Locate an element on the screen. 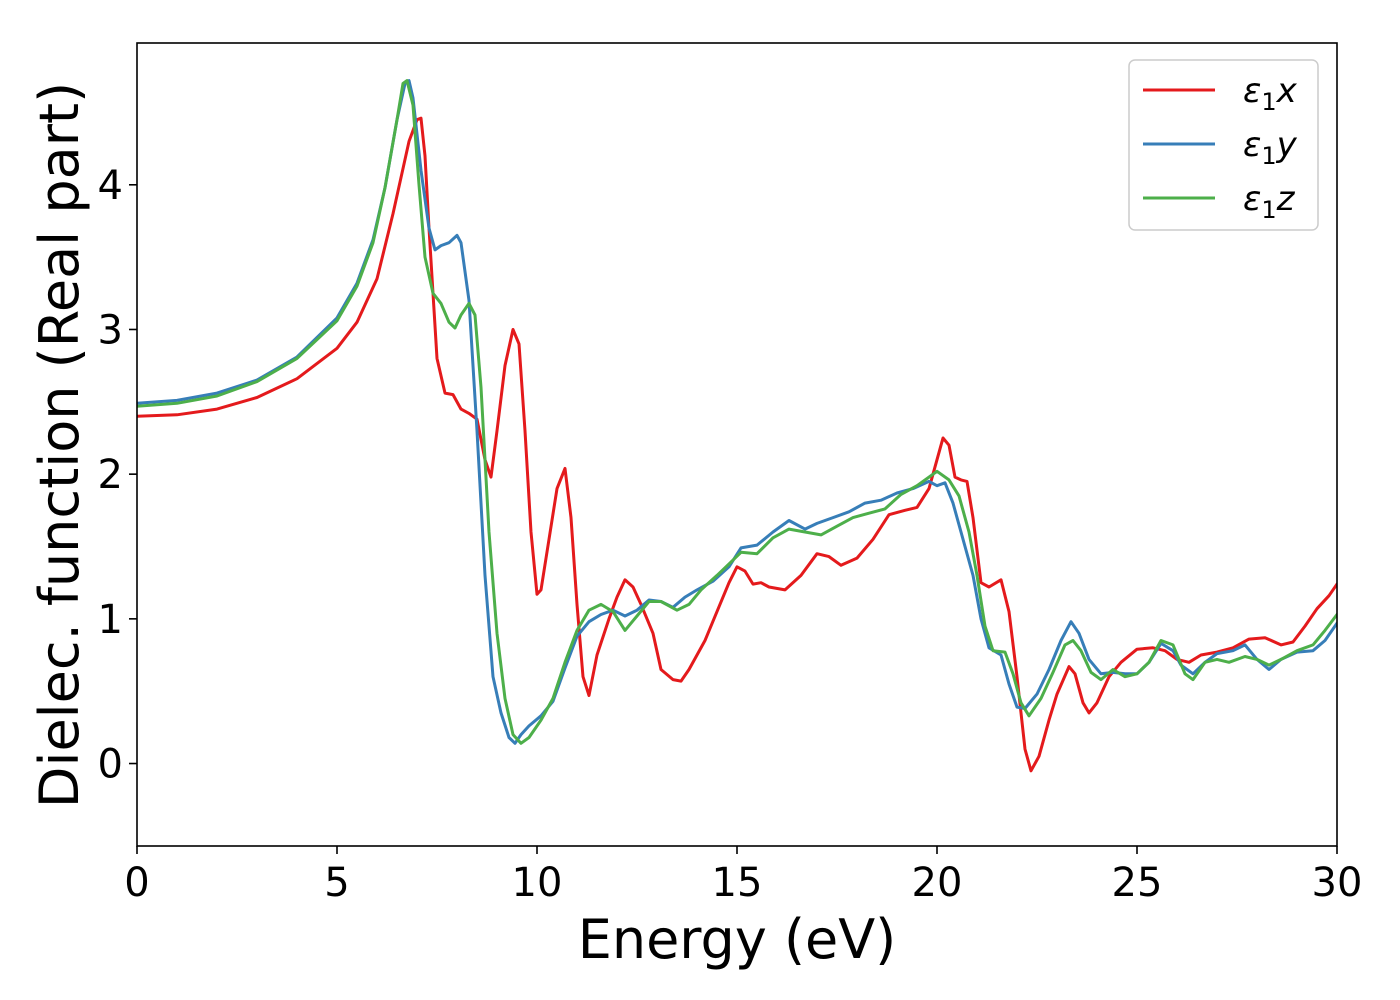  legend: ε1x ε1y ε1z is located at coordinates (1223, 145).